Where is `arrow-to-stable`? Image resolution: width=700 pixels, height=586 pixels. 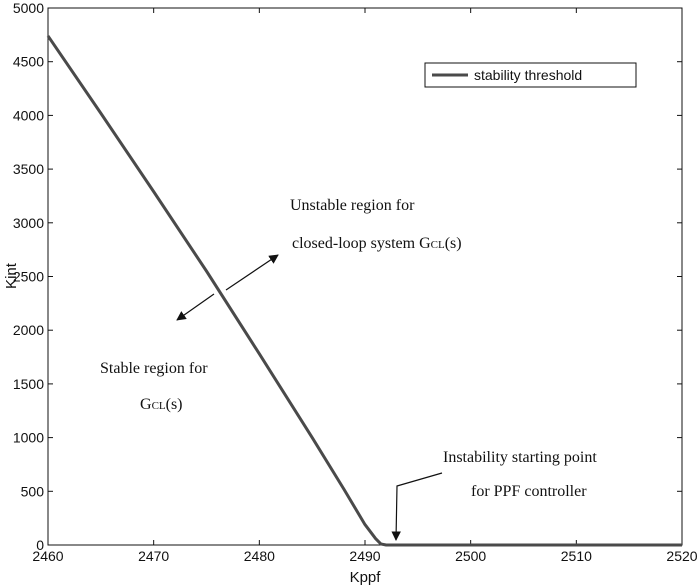
arrow-to-stable is located at coordinates (195, 307).